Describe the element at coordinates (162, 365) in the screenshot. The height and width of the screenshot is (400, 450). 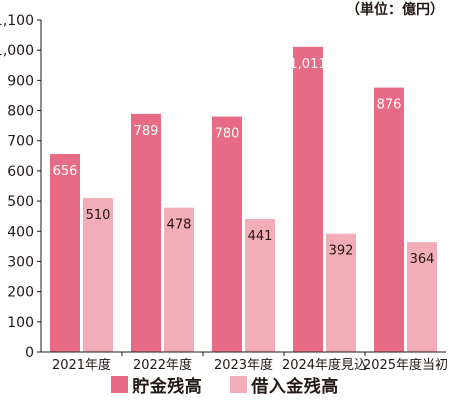
I see `x-tick-label: 2022年度` at that location.